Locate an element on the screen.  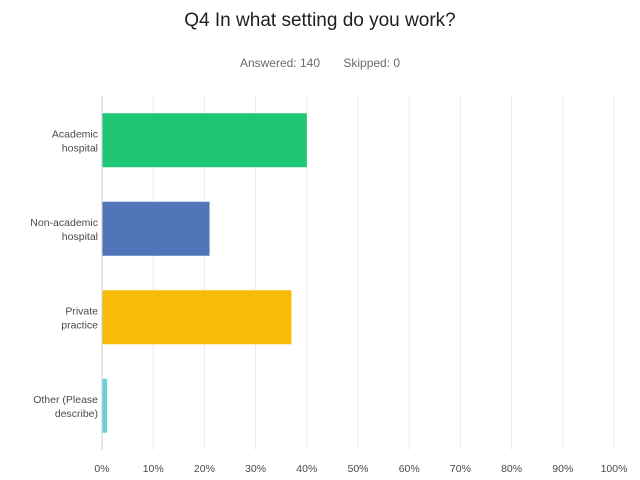
x-tick-label: 20% is located at coordinates (204, 469).